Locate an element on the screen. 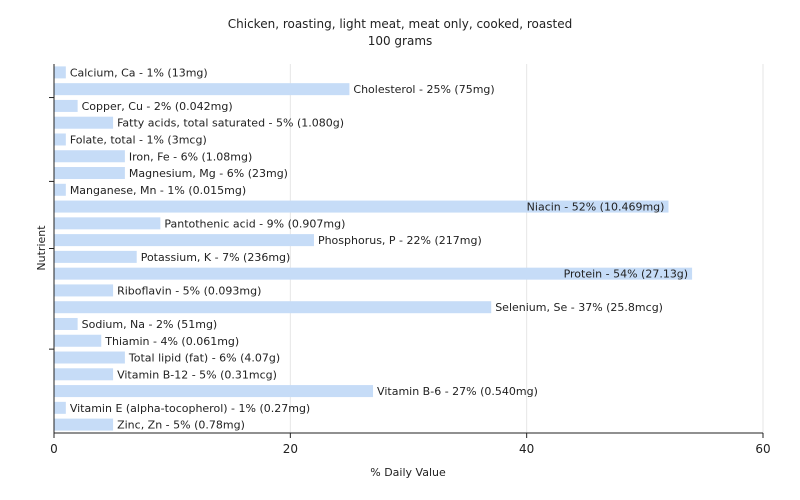 Image resolution: width=800 pixels, height=500 pixels. y-axis-title: Nutrient is located at coordinates (41, 248).